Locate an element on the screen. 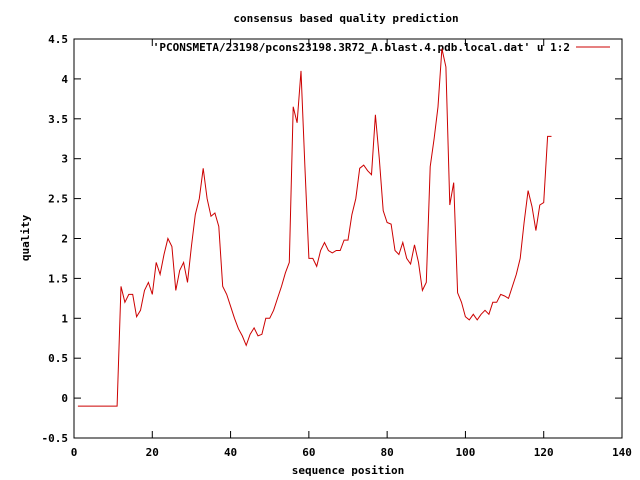  x-tick-label: 40 is located at coordinates (230, 452).